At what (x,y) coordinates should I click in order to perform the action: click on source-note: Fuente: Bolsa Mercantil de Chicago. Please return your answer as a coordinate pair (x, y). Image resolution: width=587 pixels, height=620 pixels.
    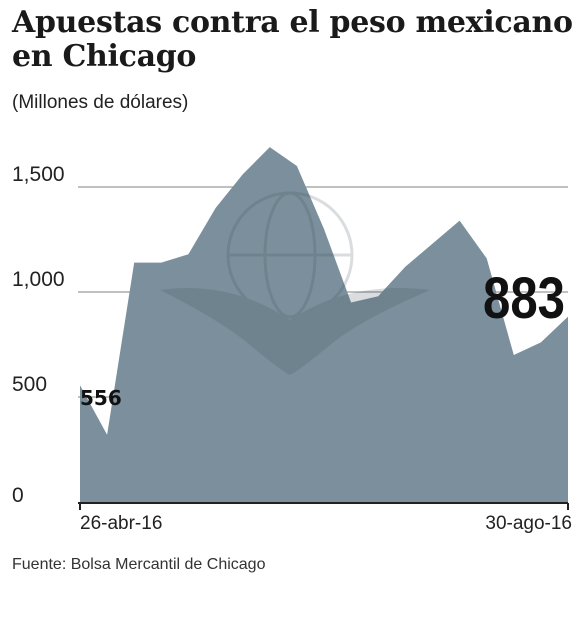
    Looking at the image, I should click on (139, 564).